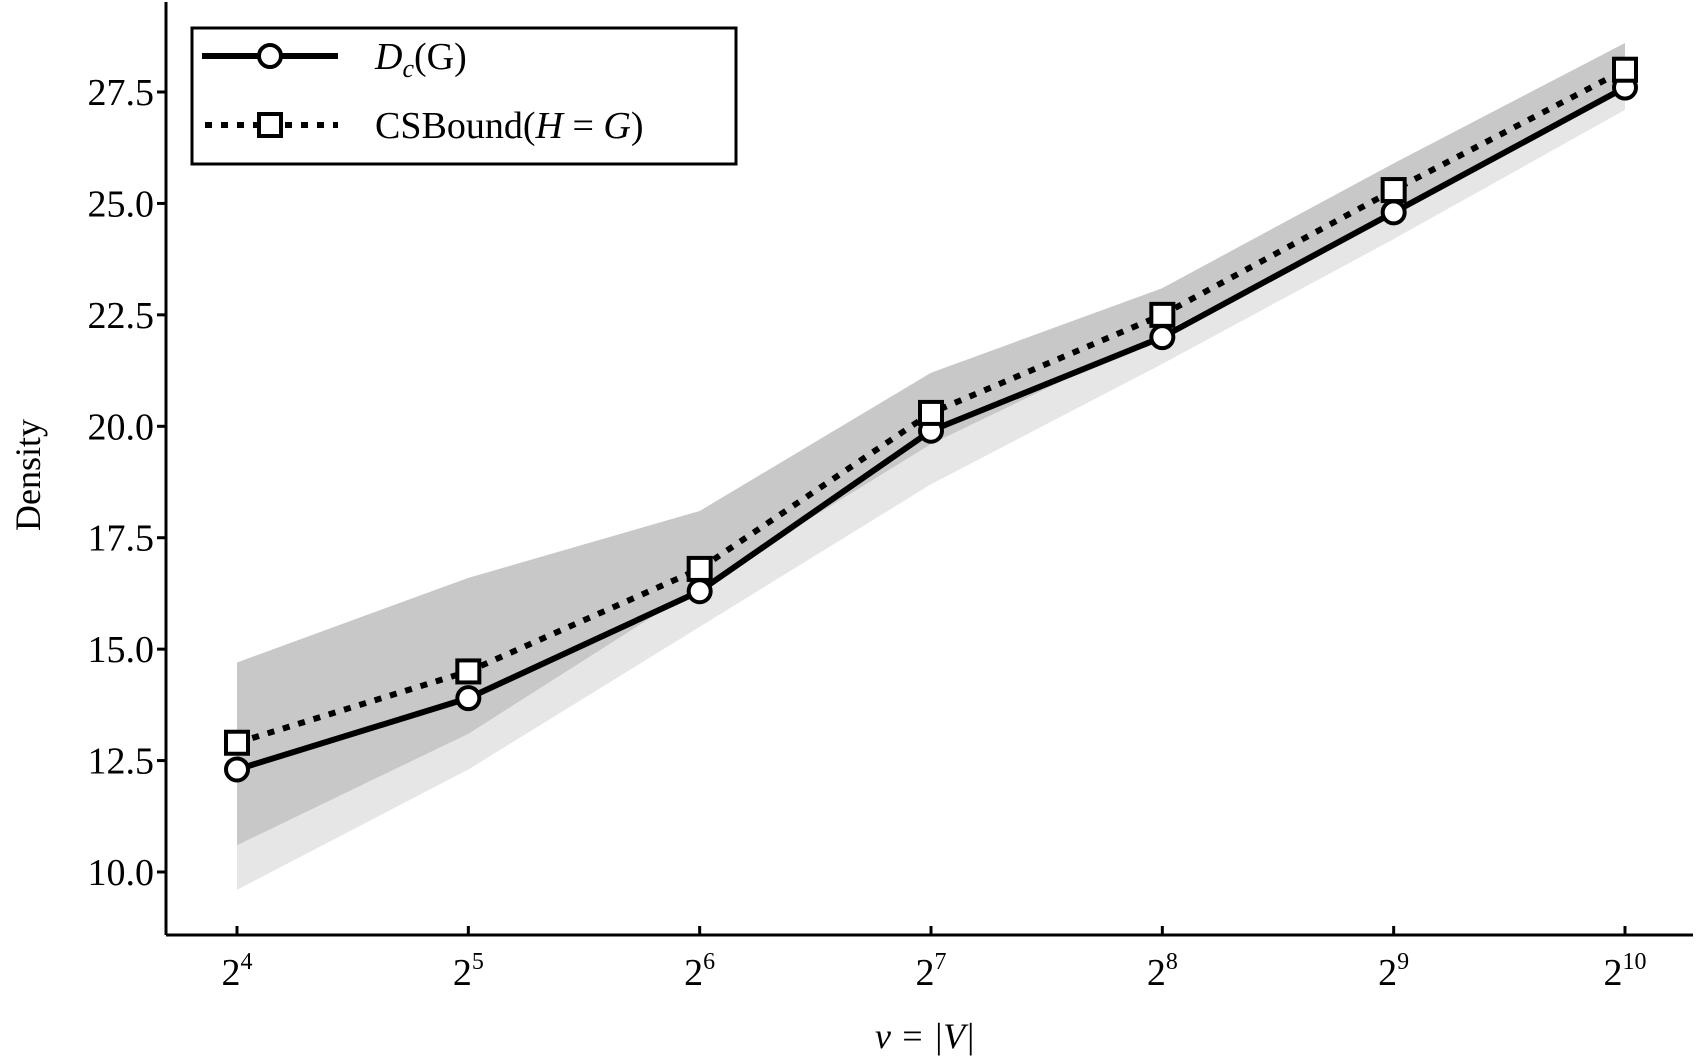 The width and height of the screenshot is (1698, 1061). I want to click on legend-item-csbound: CSBound(H = G), so click(424, 126).